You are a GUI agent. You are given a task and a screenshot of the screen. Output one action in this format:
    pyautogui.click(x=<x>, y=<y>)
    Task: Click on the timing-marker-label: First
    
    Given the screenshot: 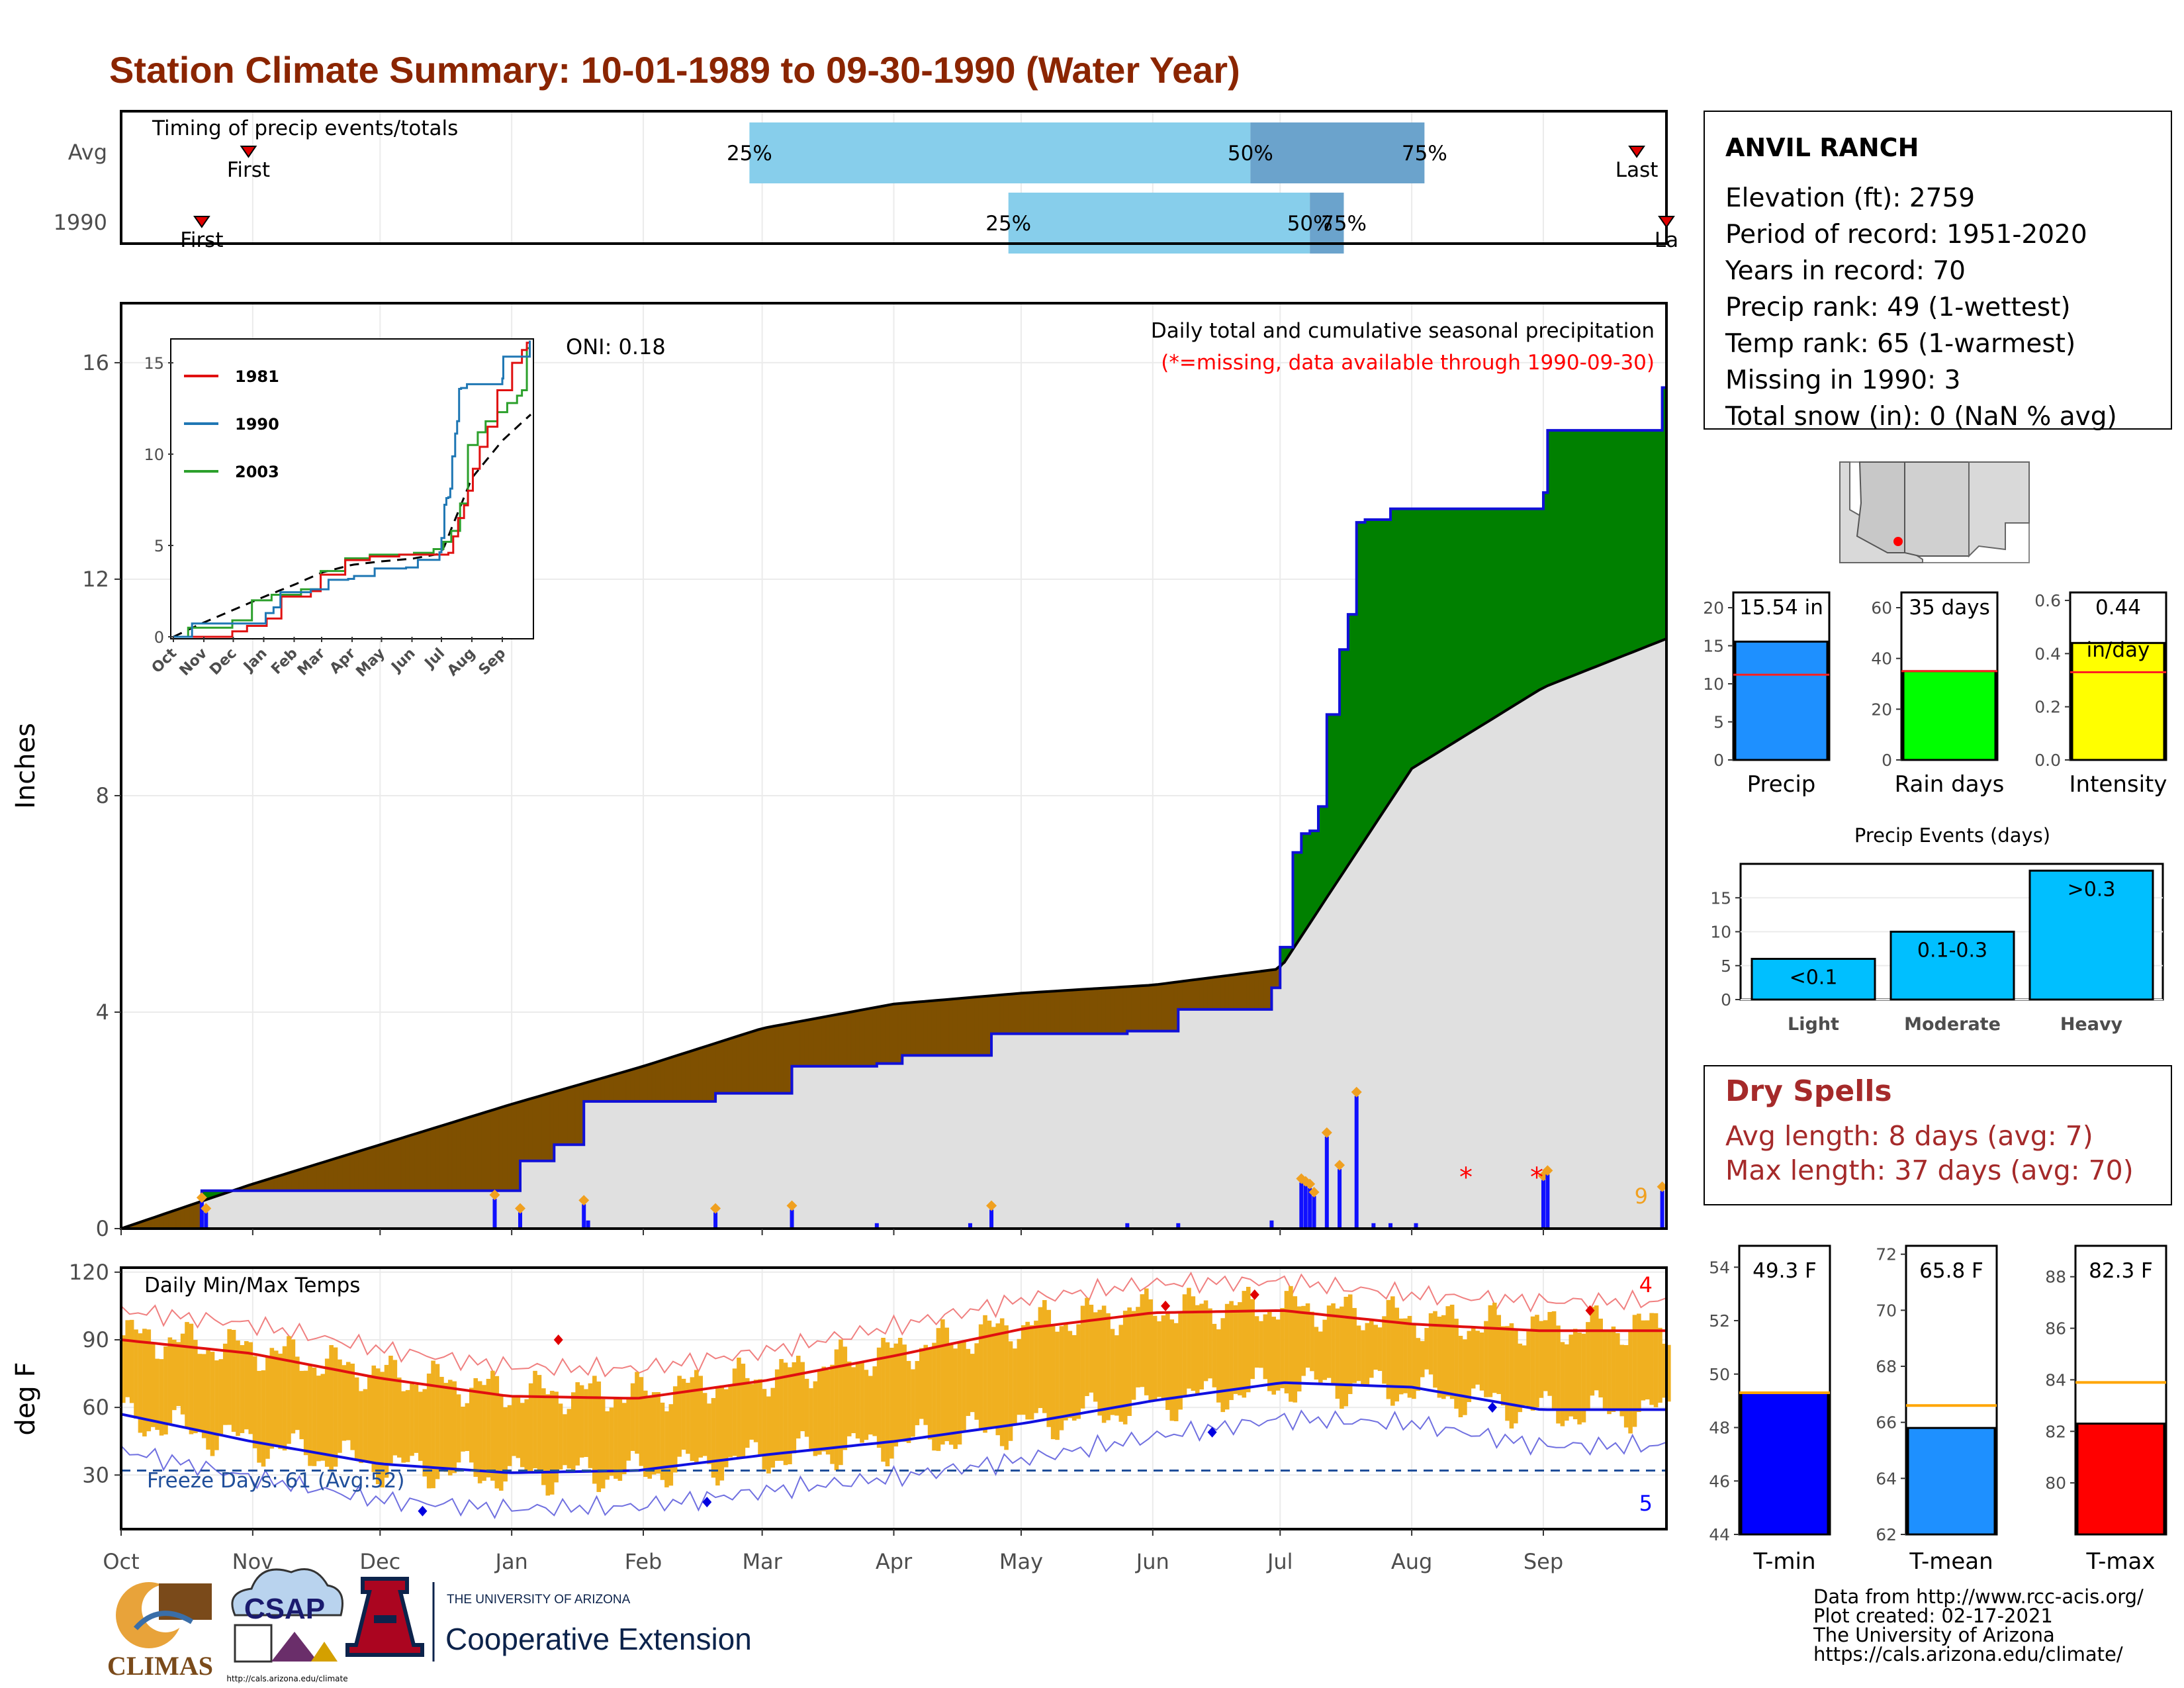 What is the action you would take?
    pyautogui.click(x=248, y=170)
    